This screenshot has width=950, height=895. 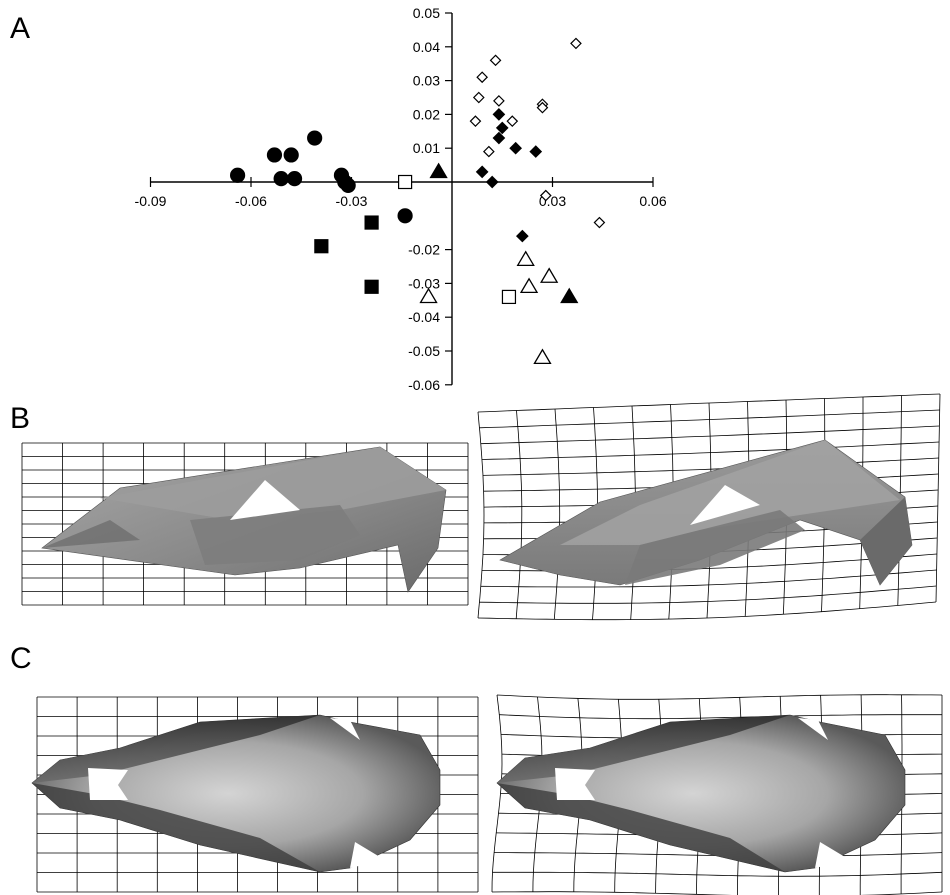 I want to click on x-tick-label: -0.09, so click(x=151, y=201).